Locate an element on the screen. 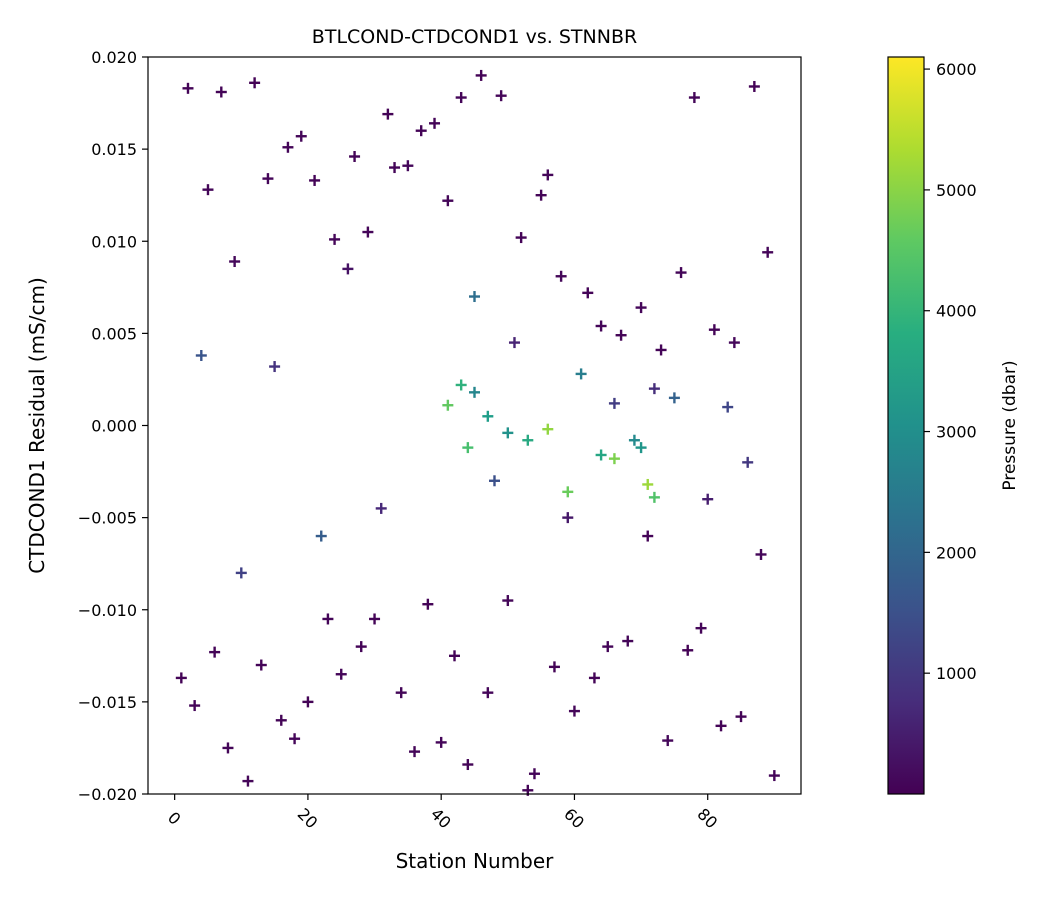 This screenshot has width=1050, height=900. y-tick-label: −0.020 is located at coordinates (107, 794).